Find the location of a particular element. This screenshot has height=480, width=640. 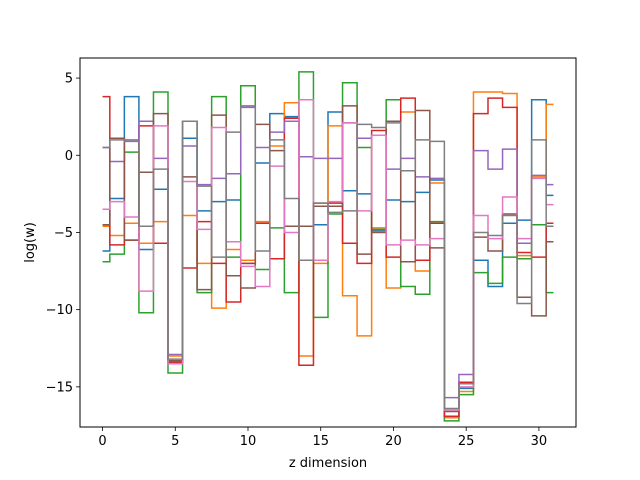

x-tick-label: 0 is located at coordinates (102, 441).